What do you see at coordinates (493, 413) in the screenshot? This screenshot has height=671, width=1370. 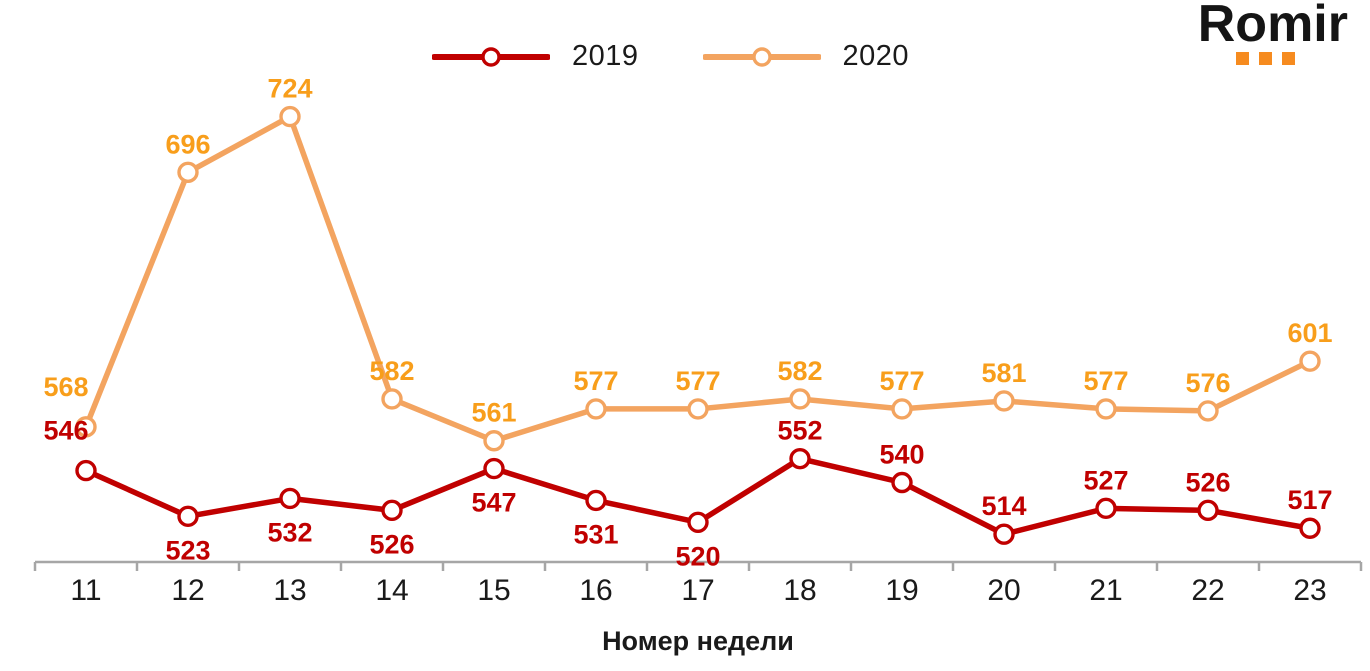 I see `value-label-2020-15: 561` at bounding box center [493, 413].